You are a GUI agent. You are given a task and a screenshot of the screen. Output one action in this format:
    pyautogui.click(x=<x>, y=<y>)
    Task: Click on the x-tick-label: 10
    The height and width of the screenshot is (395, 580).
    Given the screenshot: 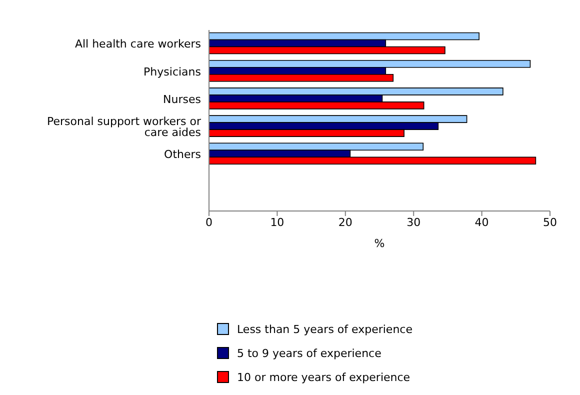 What is the action you would take?
    pyautogui.click(x=277, y=222)
    